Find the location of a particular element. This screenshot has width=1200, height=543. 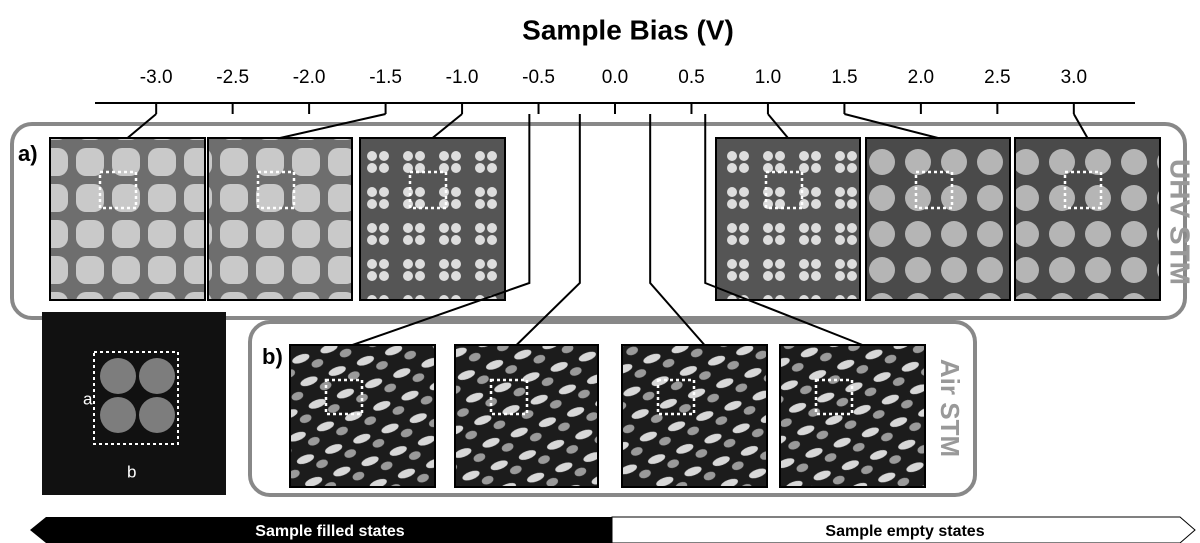

tick-label: 0.0 is located at coordinates (615, 77).